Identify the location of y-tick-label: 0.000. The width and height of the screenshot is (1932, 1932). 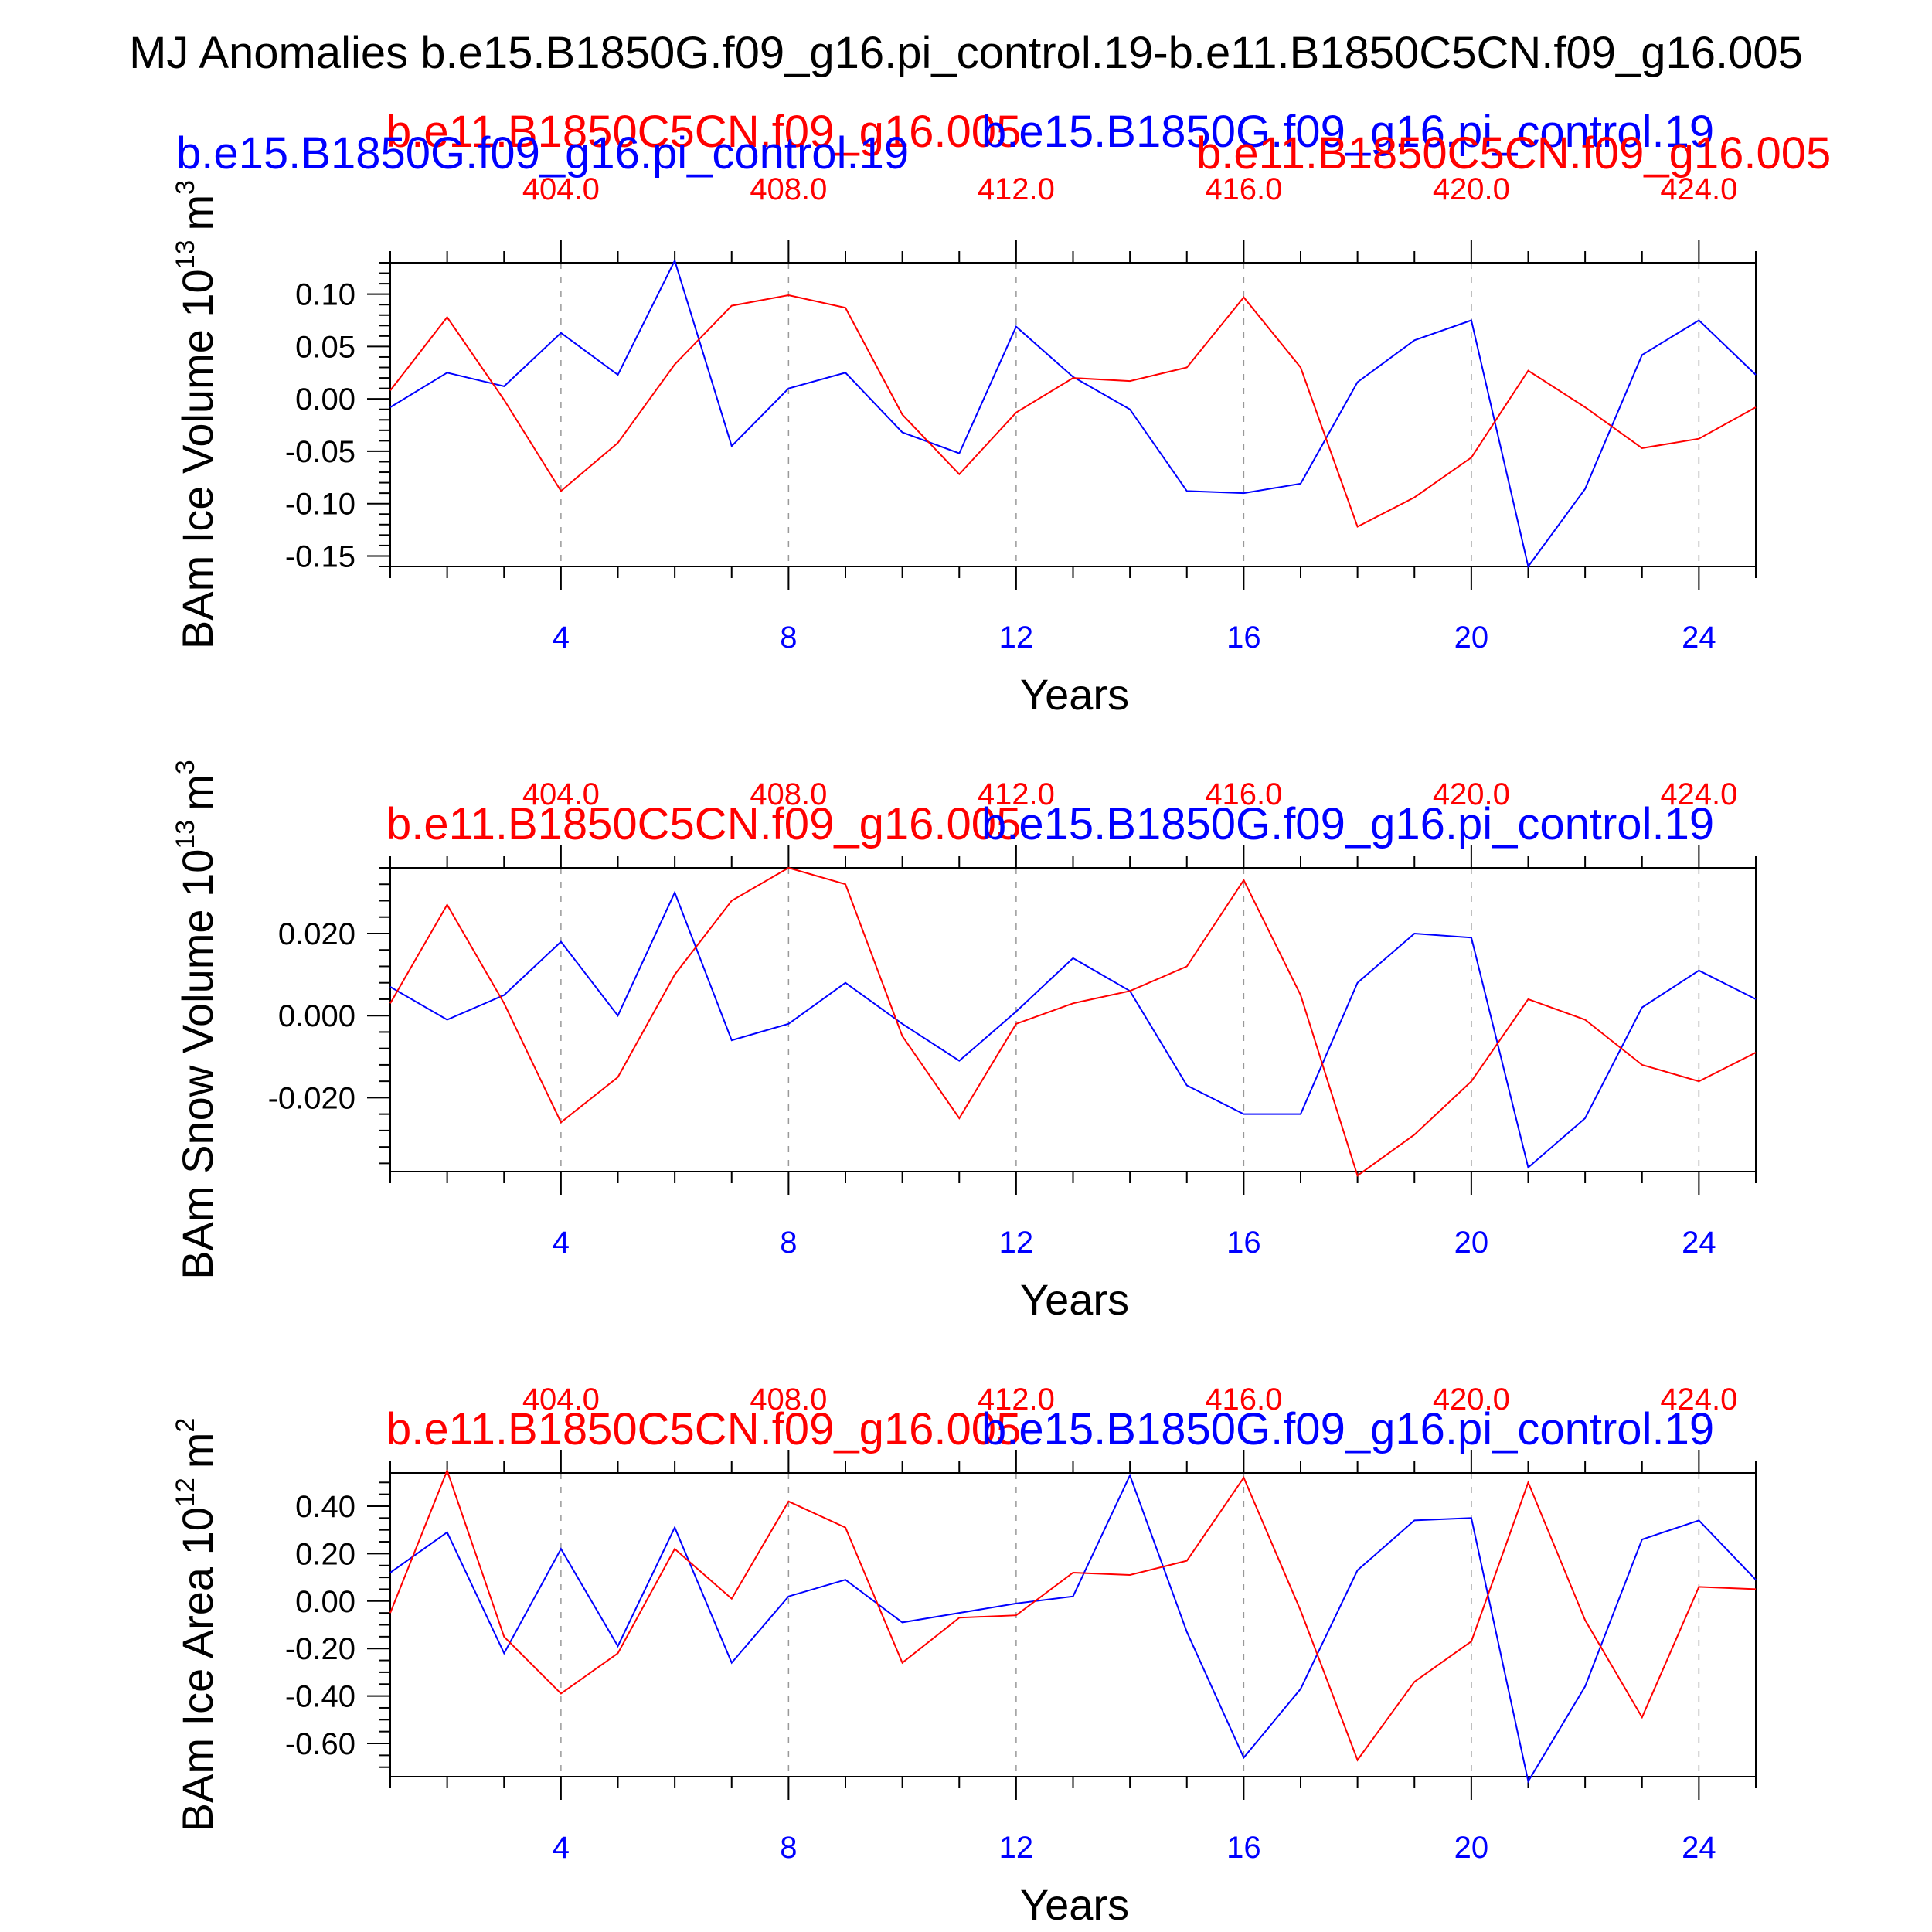
(316, 1016).